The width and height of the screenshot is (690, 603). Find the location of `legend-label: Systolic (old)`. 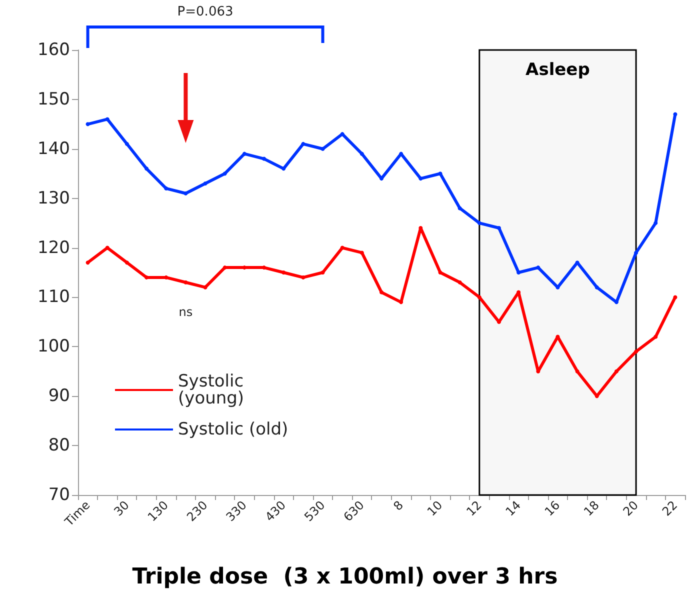

legend-label: Systolic (old) is located at coordinates (233, 430).